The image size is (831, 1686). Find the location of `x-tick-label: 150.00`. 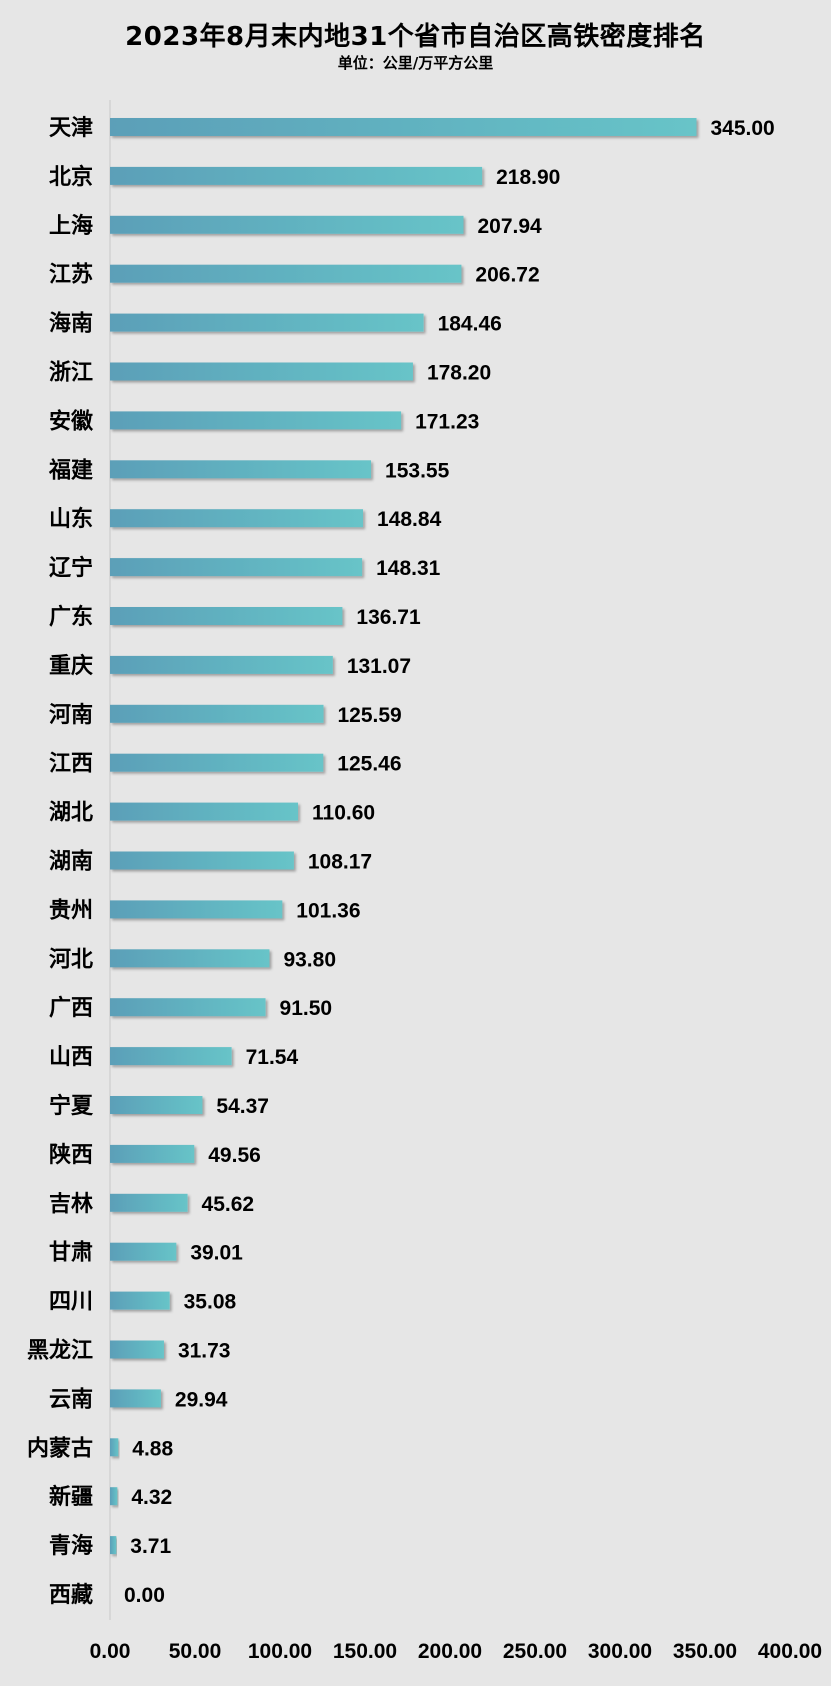

x-tick-label: 150.00 is located at coordinates (365, 1651).